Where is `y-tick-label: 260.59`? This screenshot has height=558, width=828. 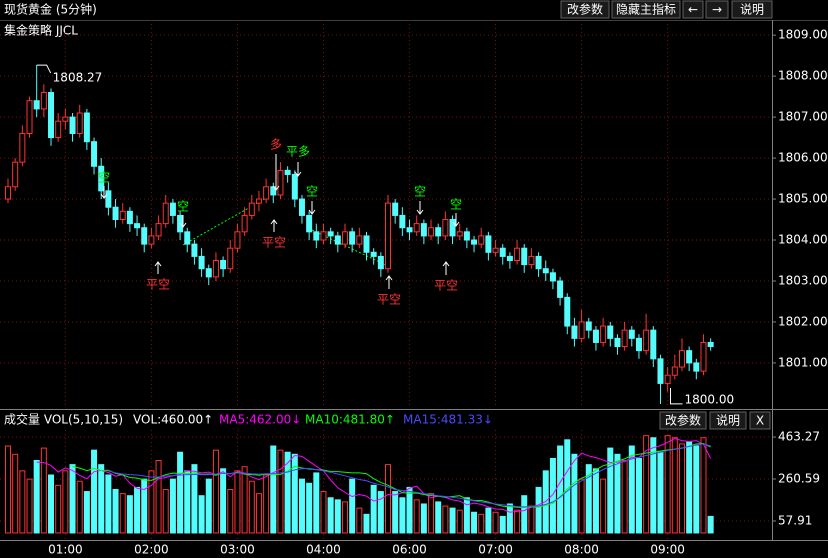
y-tick-label: 260.59 is located at coordinates (799, 479).